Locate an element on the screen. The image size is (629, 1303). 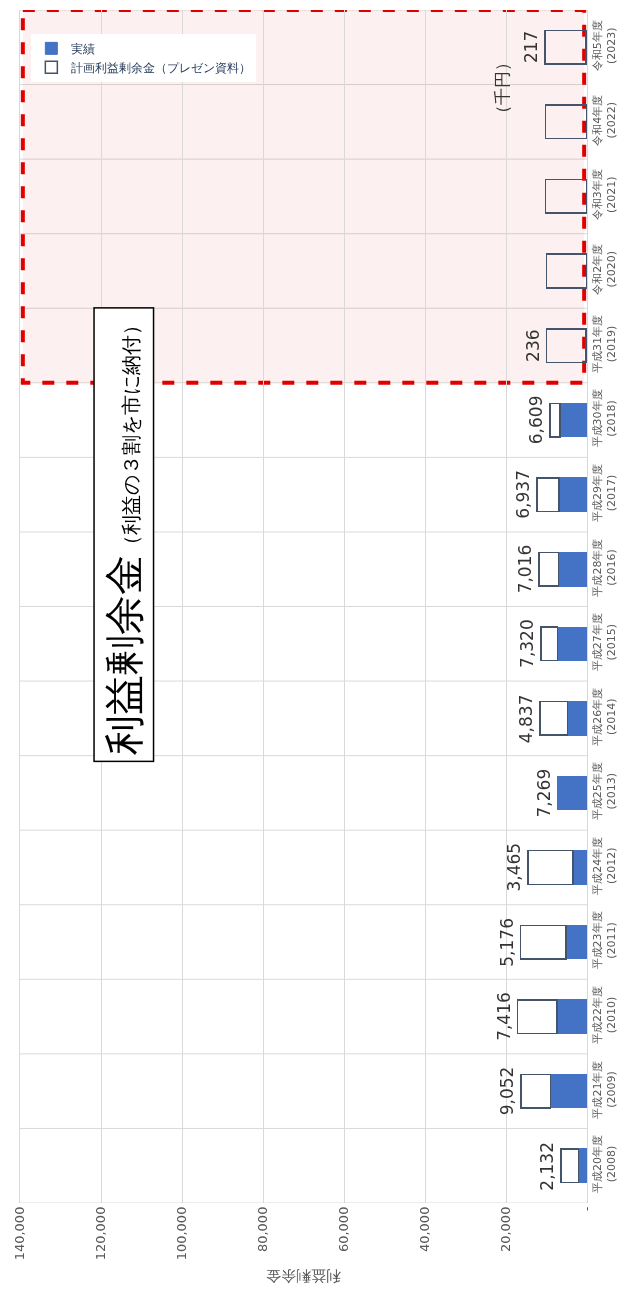
annotation: （千円） is located at coordinates (501, 88).